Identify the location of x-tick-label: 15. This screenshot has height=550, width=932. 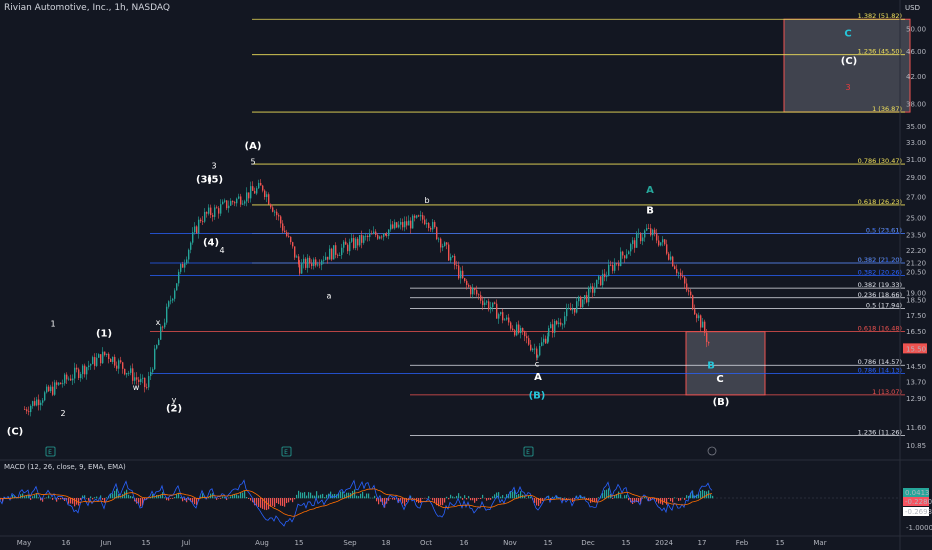
(780, 543).